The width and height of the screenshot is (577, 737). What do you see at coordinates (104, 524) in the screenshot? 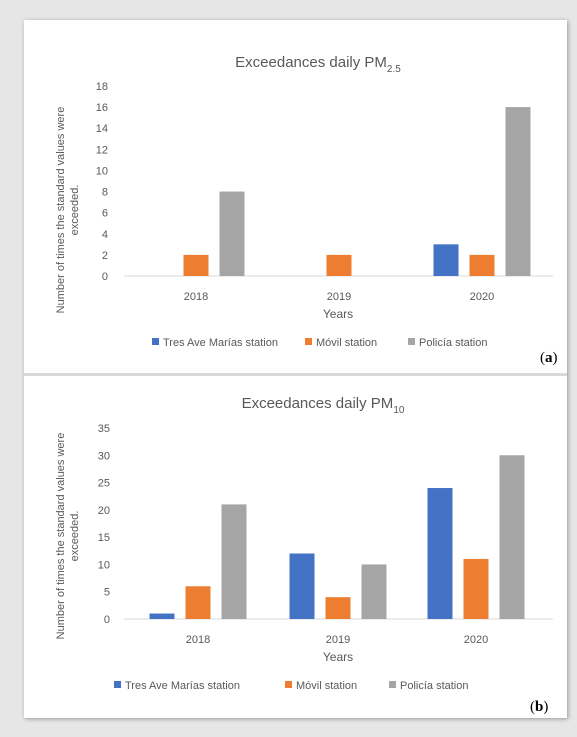
I see `chart-b-y-ticks: 0 5 10 15 20 25 30 35` at bounding box center [104, 524].